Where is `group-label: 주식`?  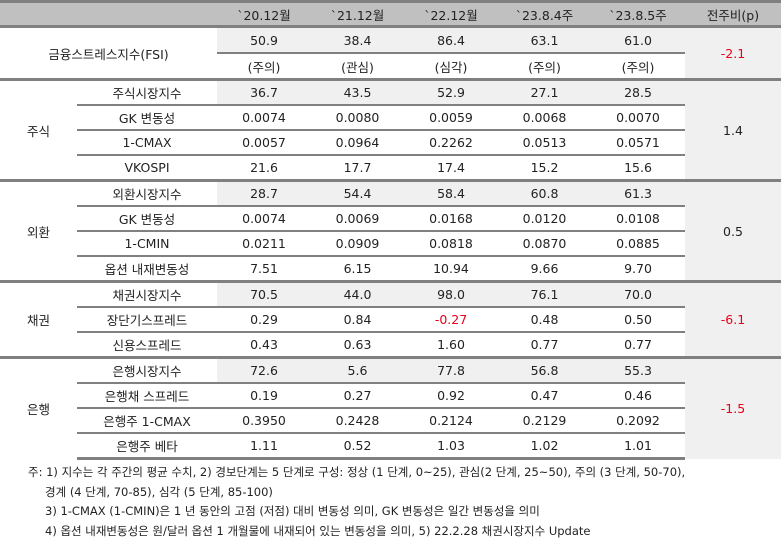 group-label: 주식 is located at coordinates (38, 129).